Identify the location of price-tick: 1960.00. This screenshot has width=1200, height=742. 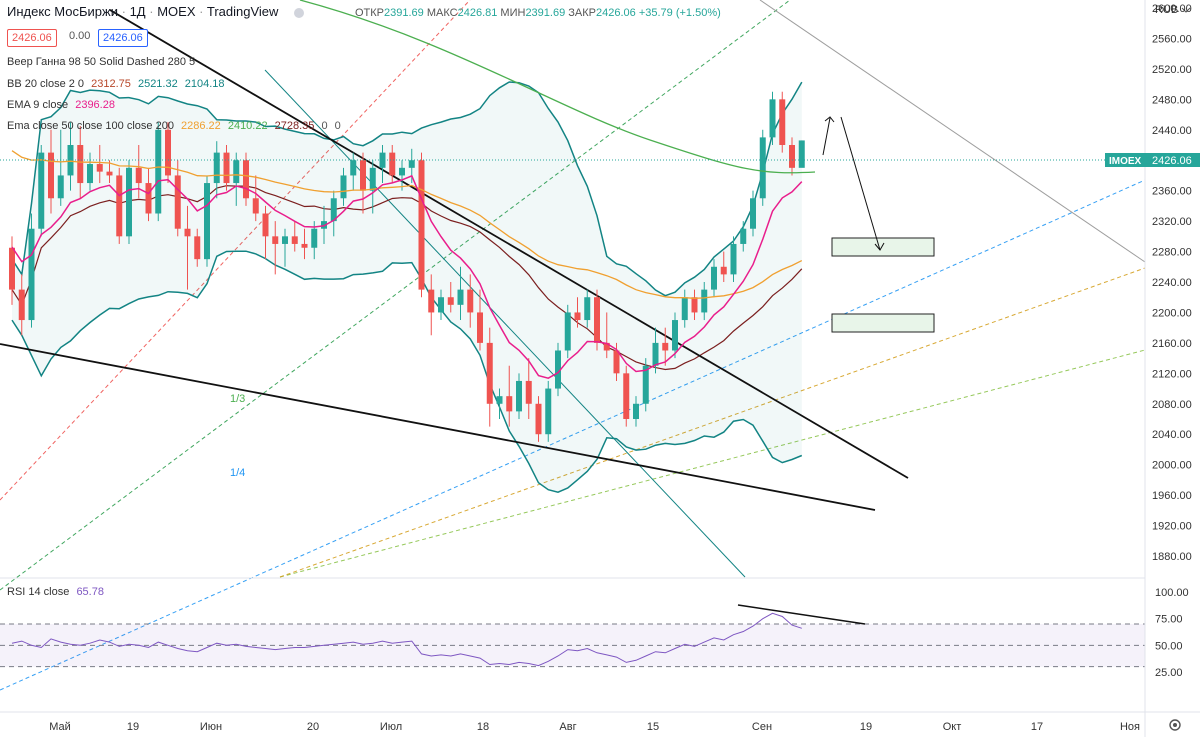
(1172, 496).